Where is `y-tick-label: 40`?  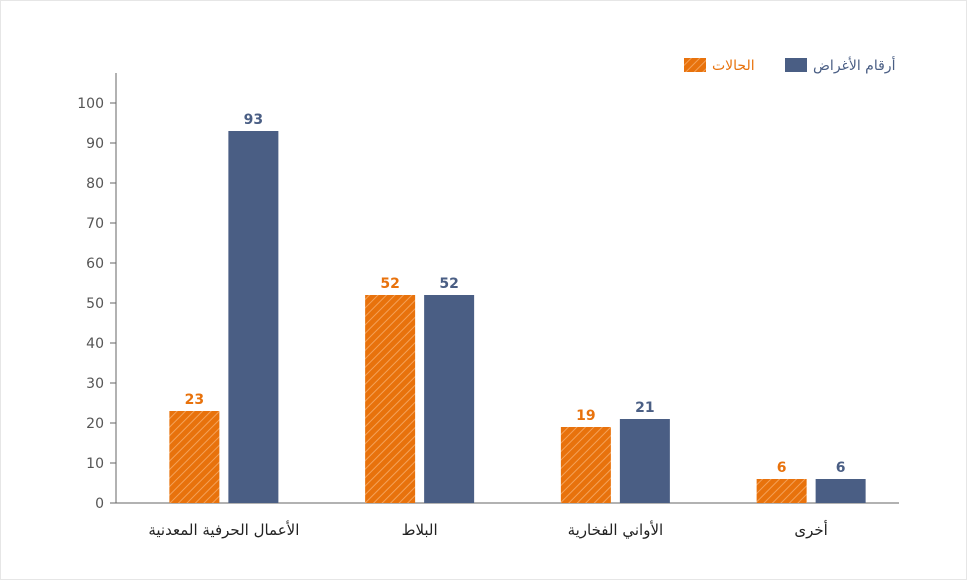
y-tick-label: 40 is located at coordinates (95, 344).